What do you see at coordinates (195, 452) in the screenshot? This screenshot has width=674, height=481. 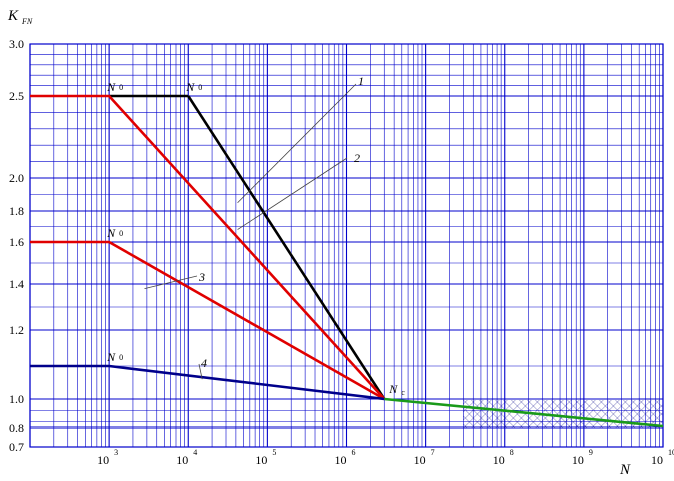 I see `x-tick-exponent: 4` at bounding box center [195, 452].